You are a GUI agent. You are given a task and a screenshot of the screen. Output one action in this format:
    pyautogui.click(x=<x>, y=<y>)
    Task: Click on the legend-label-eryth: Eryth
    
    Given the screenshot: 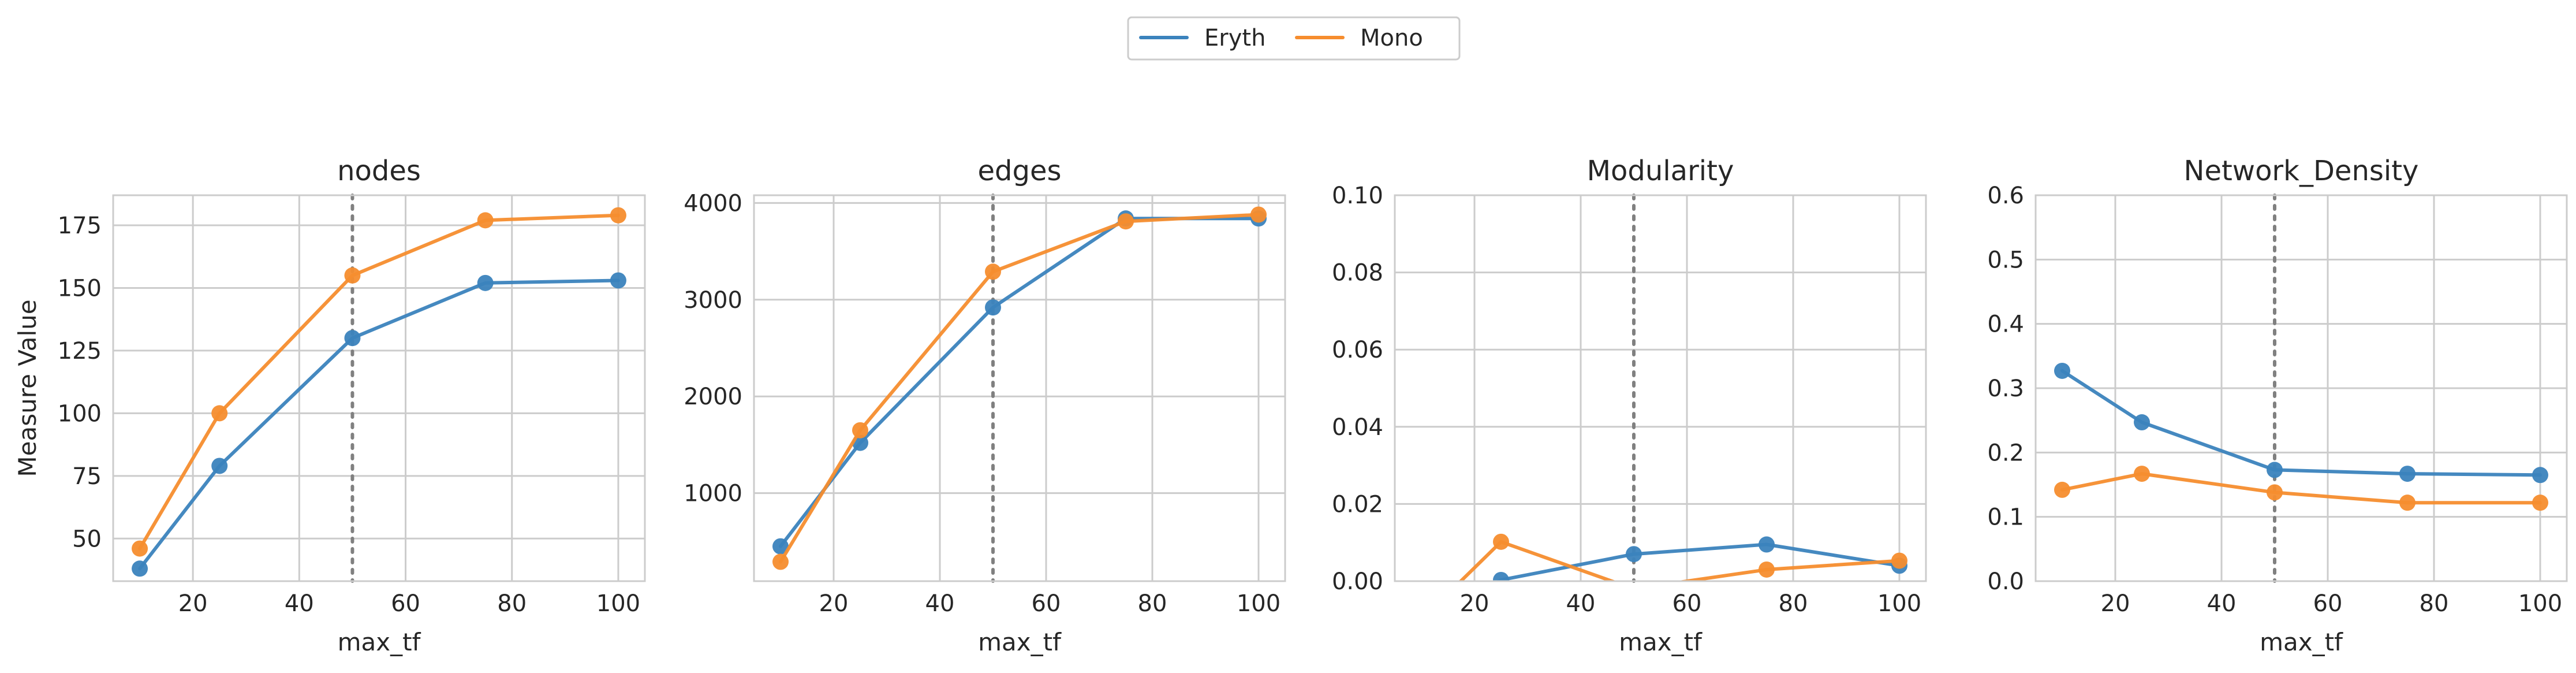 What is the action you would take?
    pyautogui.click(x=1234, y=38)
    